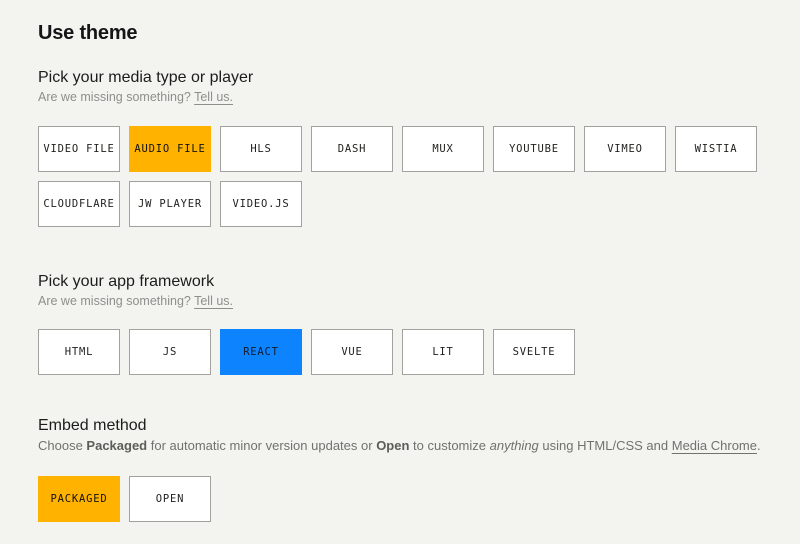 The image size is (800, 544). I want to click on framework-option-group: HTML JS REACT VUE LIT SVELTE, so click(400, 352).